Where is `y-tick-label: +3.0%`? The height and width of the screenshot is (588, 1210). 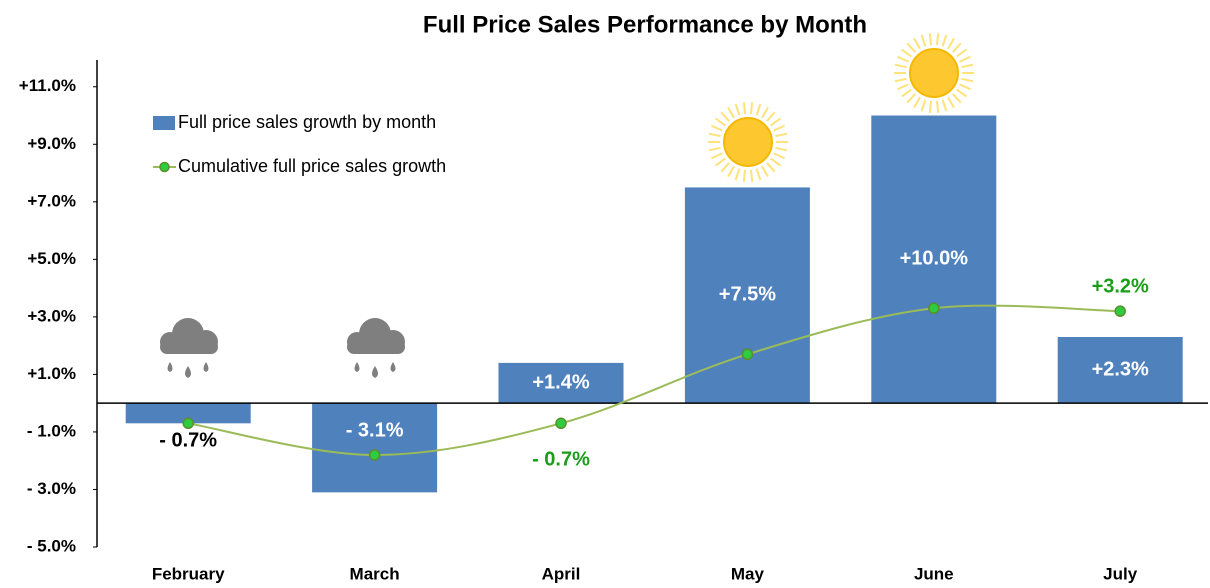 y-tick-label: +3.0% is located at coordinates (51, 315).